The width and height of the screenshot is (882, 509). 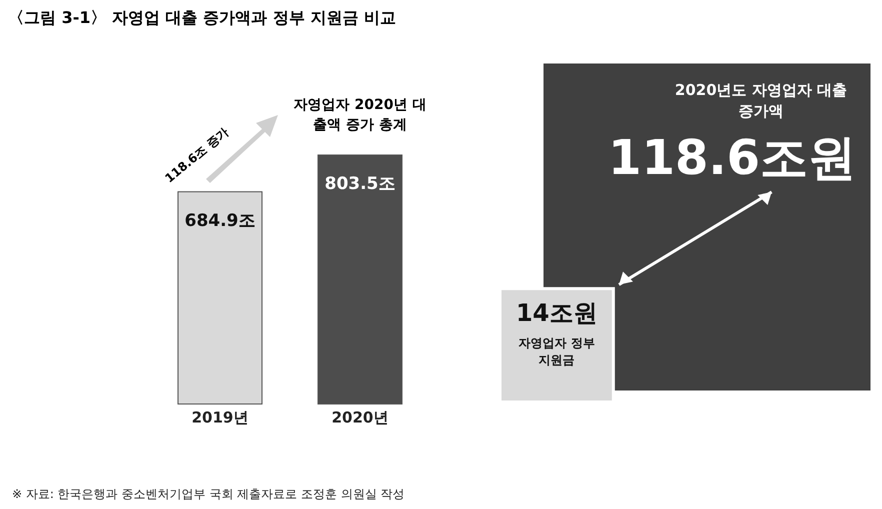 What do you see at coordinates (360, 417) in the screenshot?
I see `x-tick-label: 2020년` at bounding box center [360, 417].